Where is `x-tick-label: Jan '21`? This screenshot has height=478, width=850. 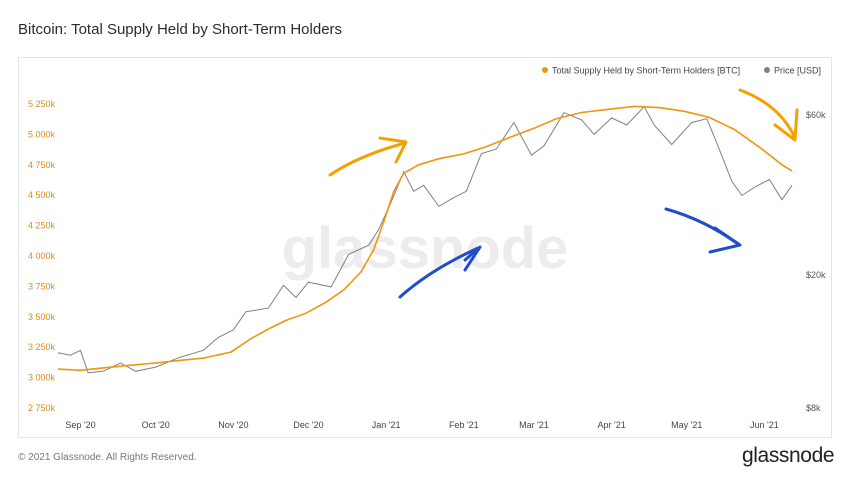 x-tick-label: Jan '21 is located at coordinates (386, 425).